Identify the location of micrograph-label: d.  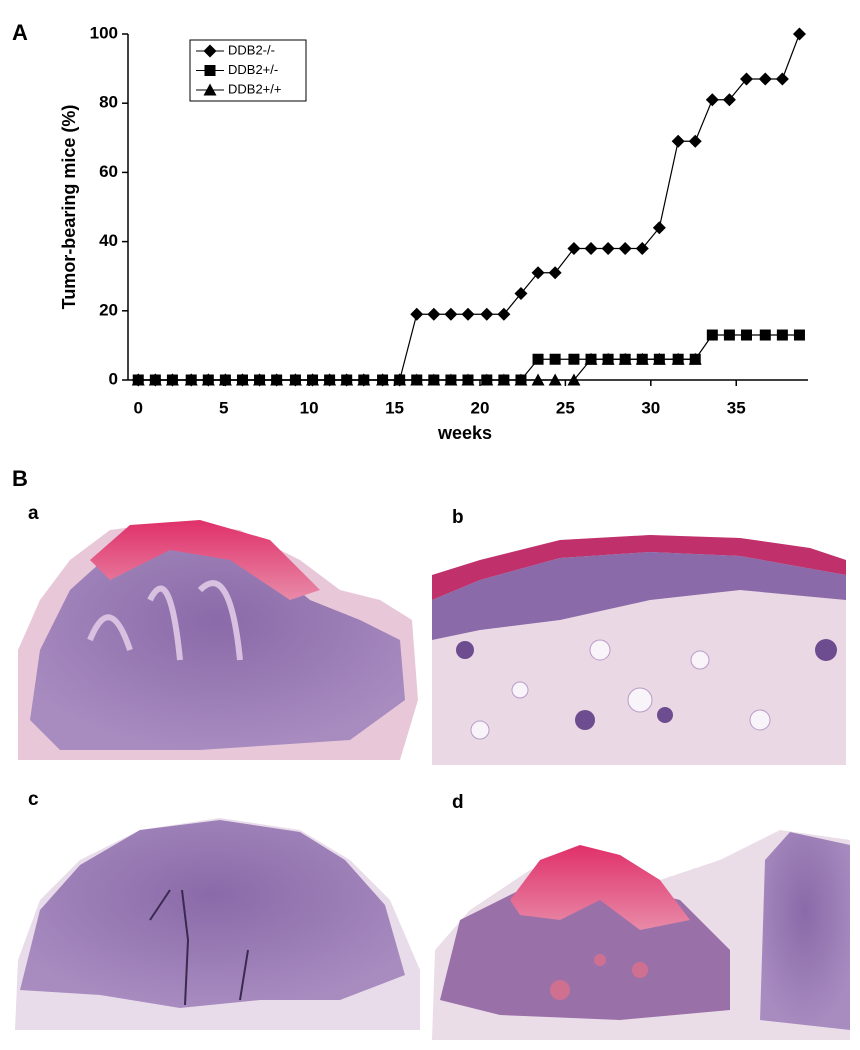
(458, 802).